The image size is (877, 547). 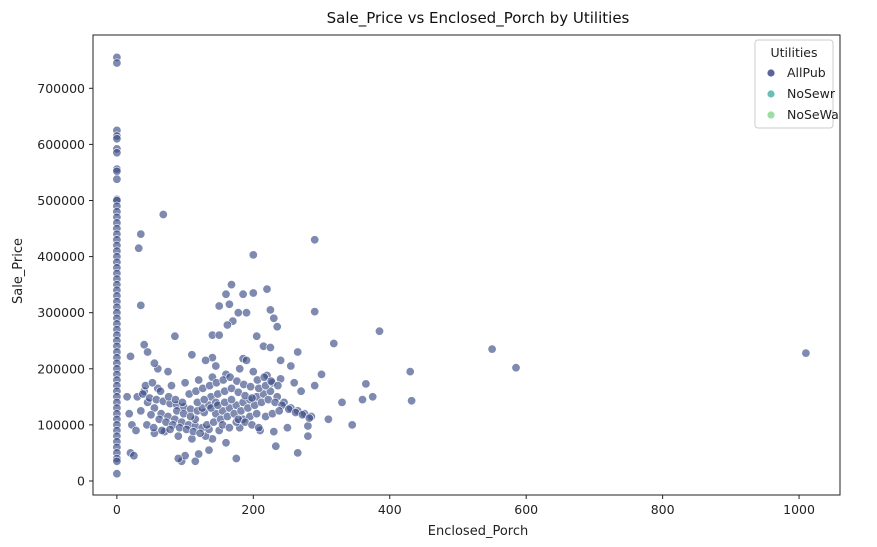 What do you see at coordinates (117, 509) in the screenshot?
I see `x-tick-label: 0` at bounding box center [117, 509].